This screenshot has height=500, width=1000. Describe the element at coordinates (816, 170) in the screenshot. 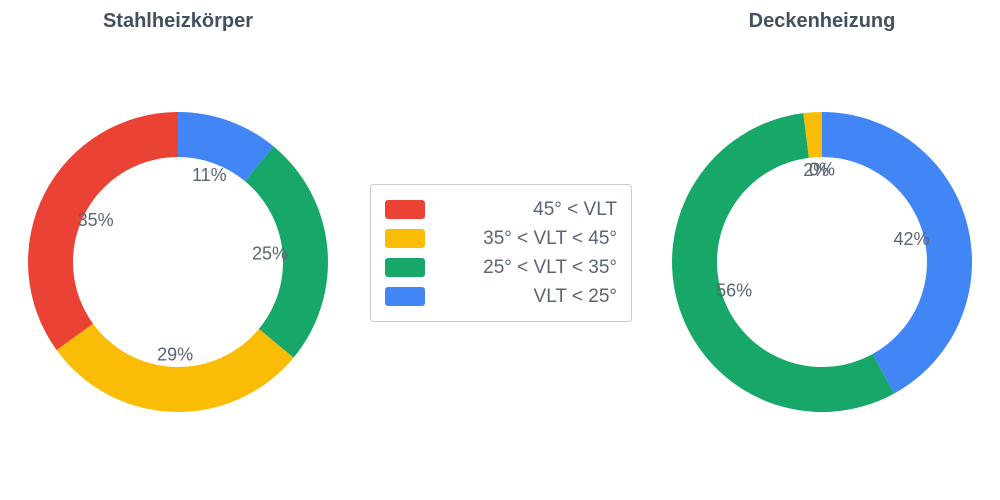

I see `slice-percent-label: 2%` at that location.